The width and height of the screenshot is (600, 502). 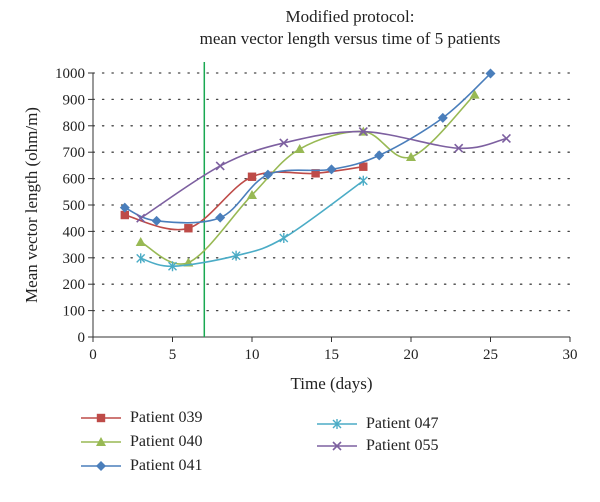 I want to click on y-tick-label: 200, so click(x=74, y=285).